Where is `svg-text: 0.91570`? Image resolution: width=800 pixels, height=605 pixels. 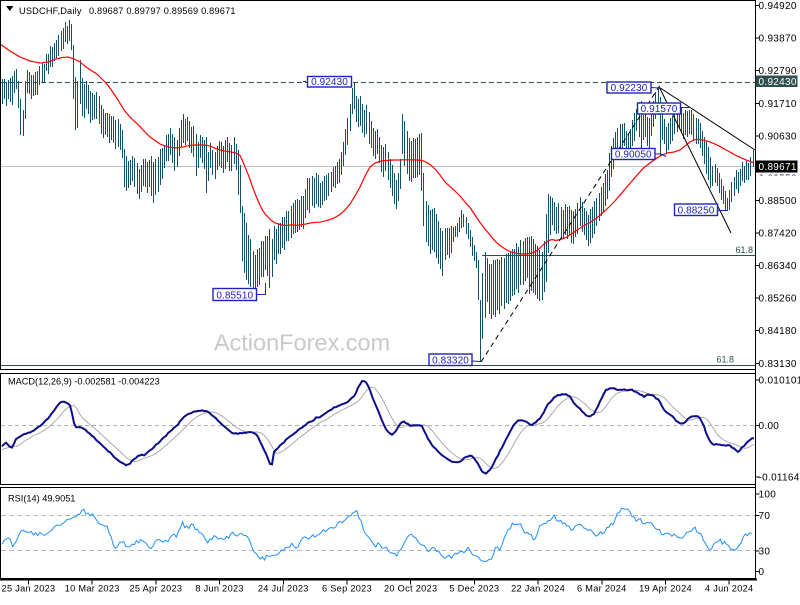
svg-text: 0.91570 is located at coordinates (659, 109).